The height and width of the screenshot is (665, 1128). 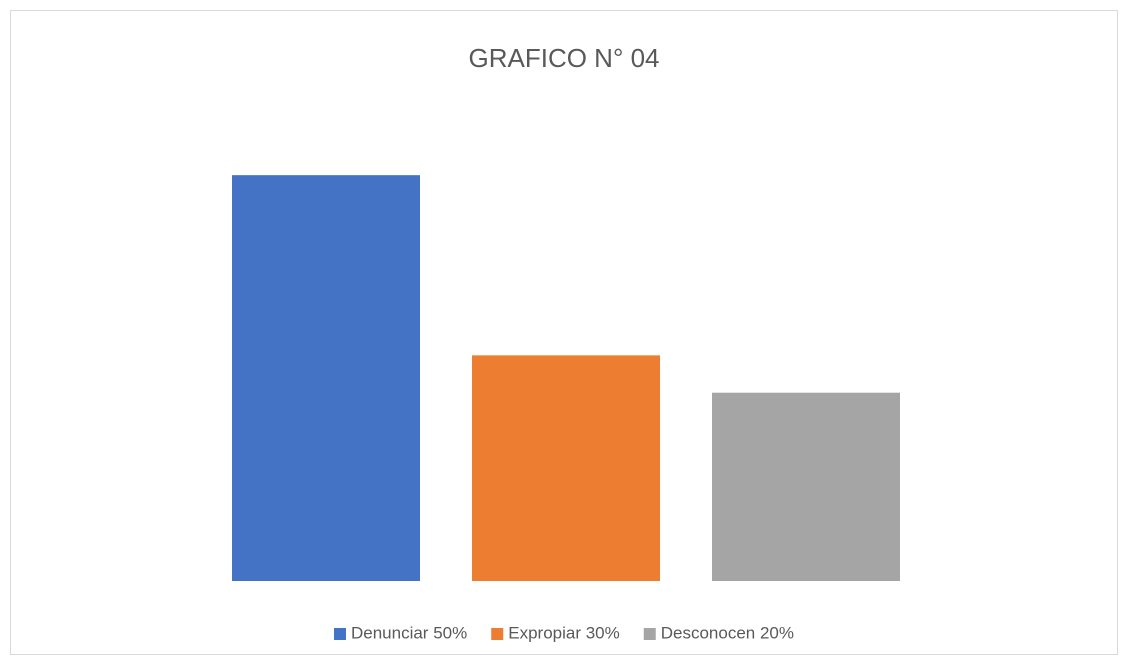 I want to click on legend-label: Denunciar 50%, so click(x=409, y=632).